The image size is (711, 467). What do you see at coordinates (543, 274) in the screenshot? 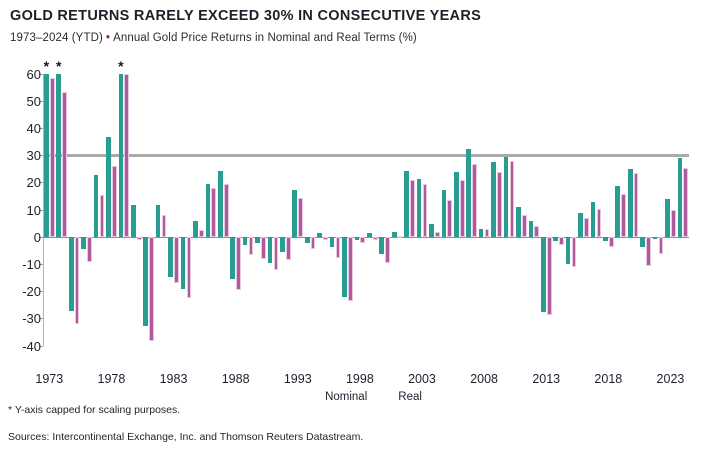
I see `bar-nominal-2013` at bounding box center [543, 274].